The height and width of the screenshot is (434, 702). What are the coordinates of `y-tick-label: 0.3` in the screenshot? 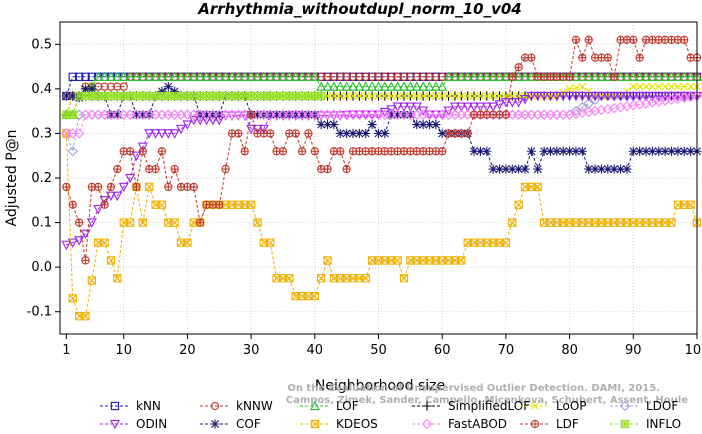 It's located at (41, 133).